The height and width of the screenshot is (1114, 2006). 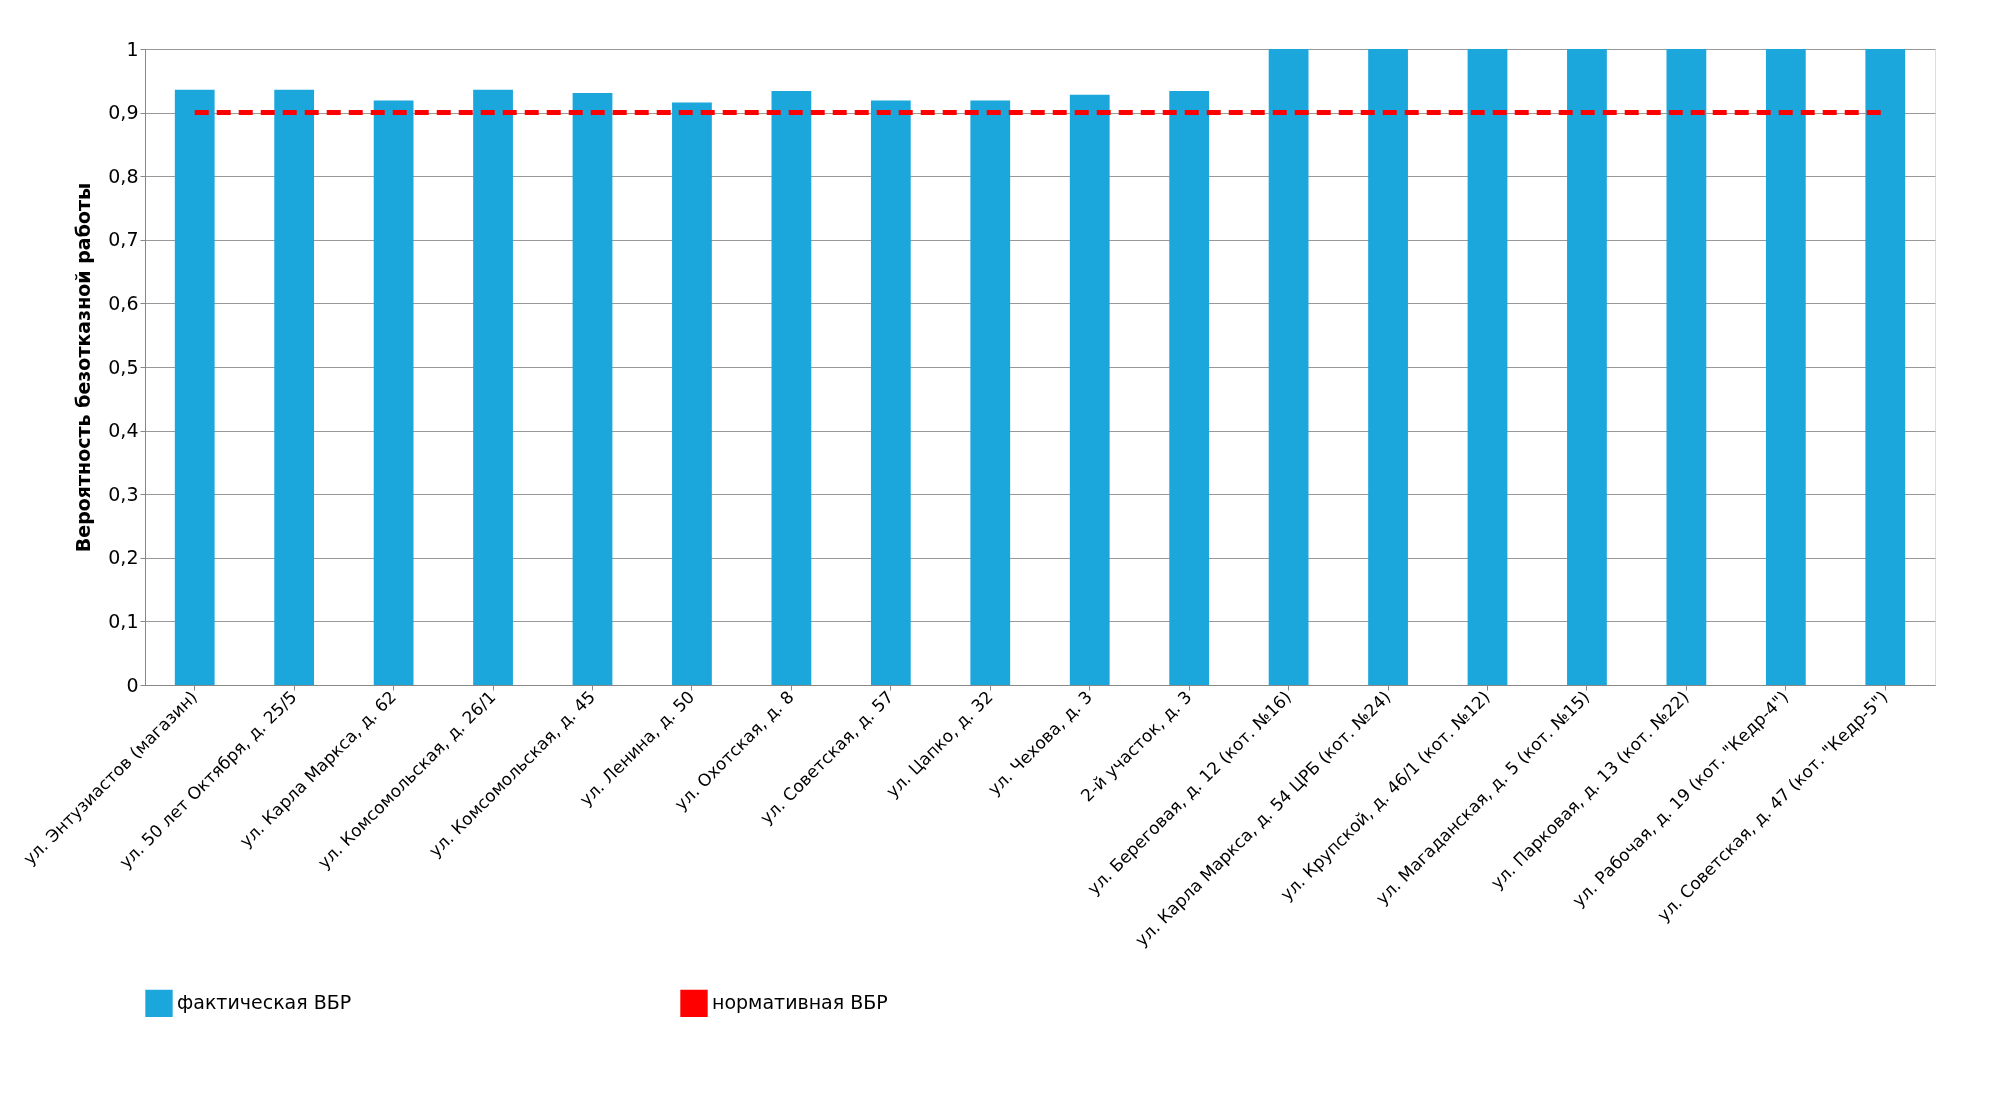 I want to click on y-tick-label: 0,1, so click(x=123, y=620).